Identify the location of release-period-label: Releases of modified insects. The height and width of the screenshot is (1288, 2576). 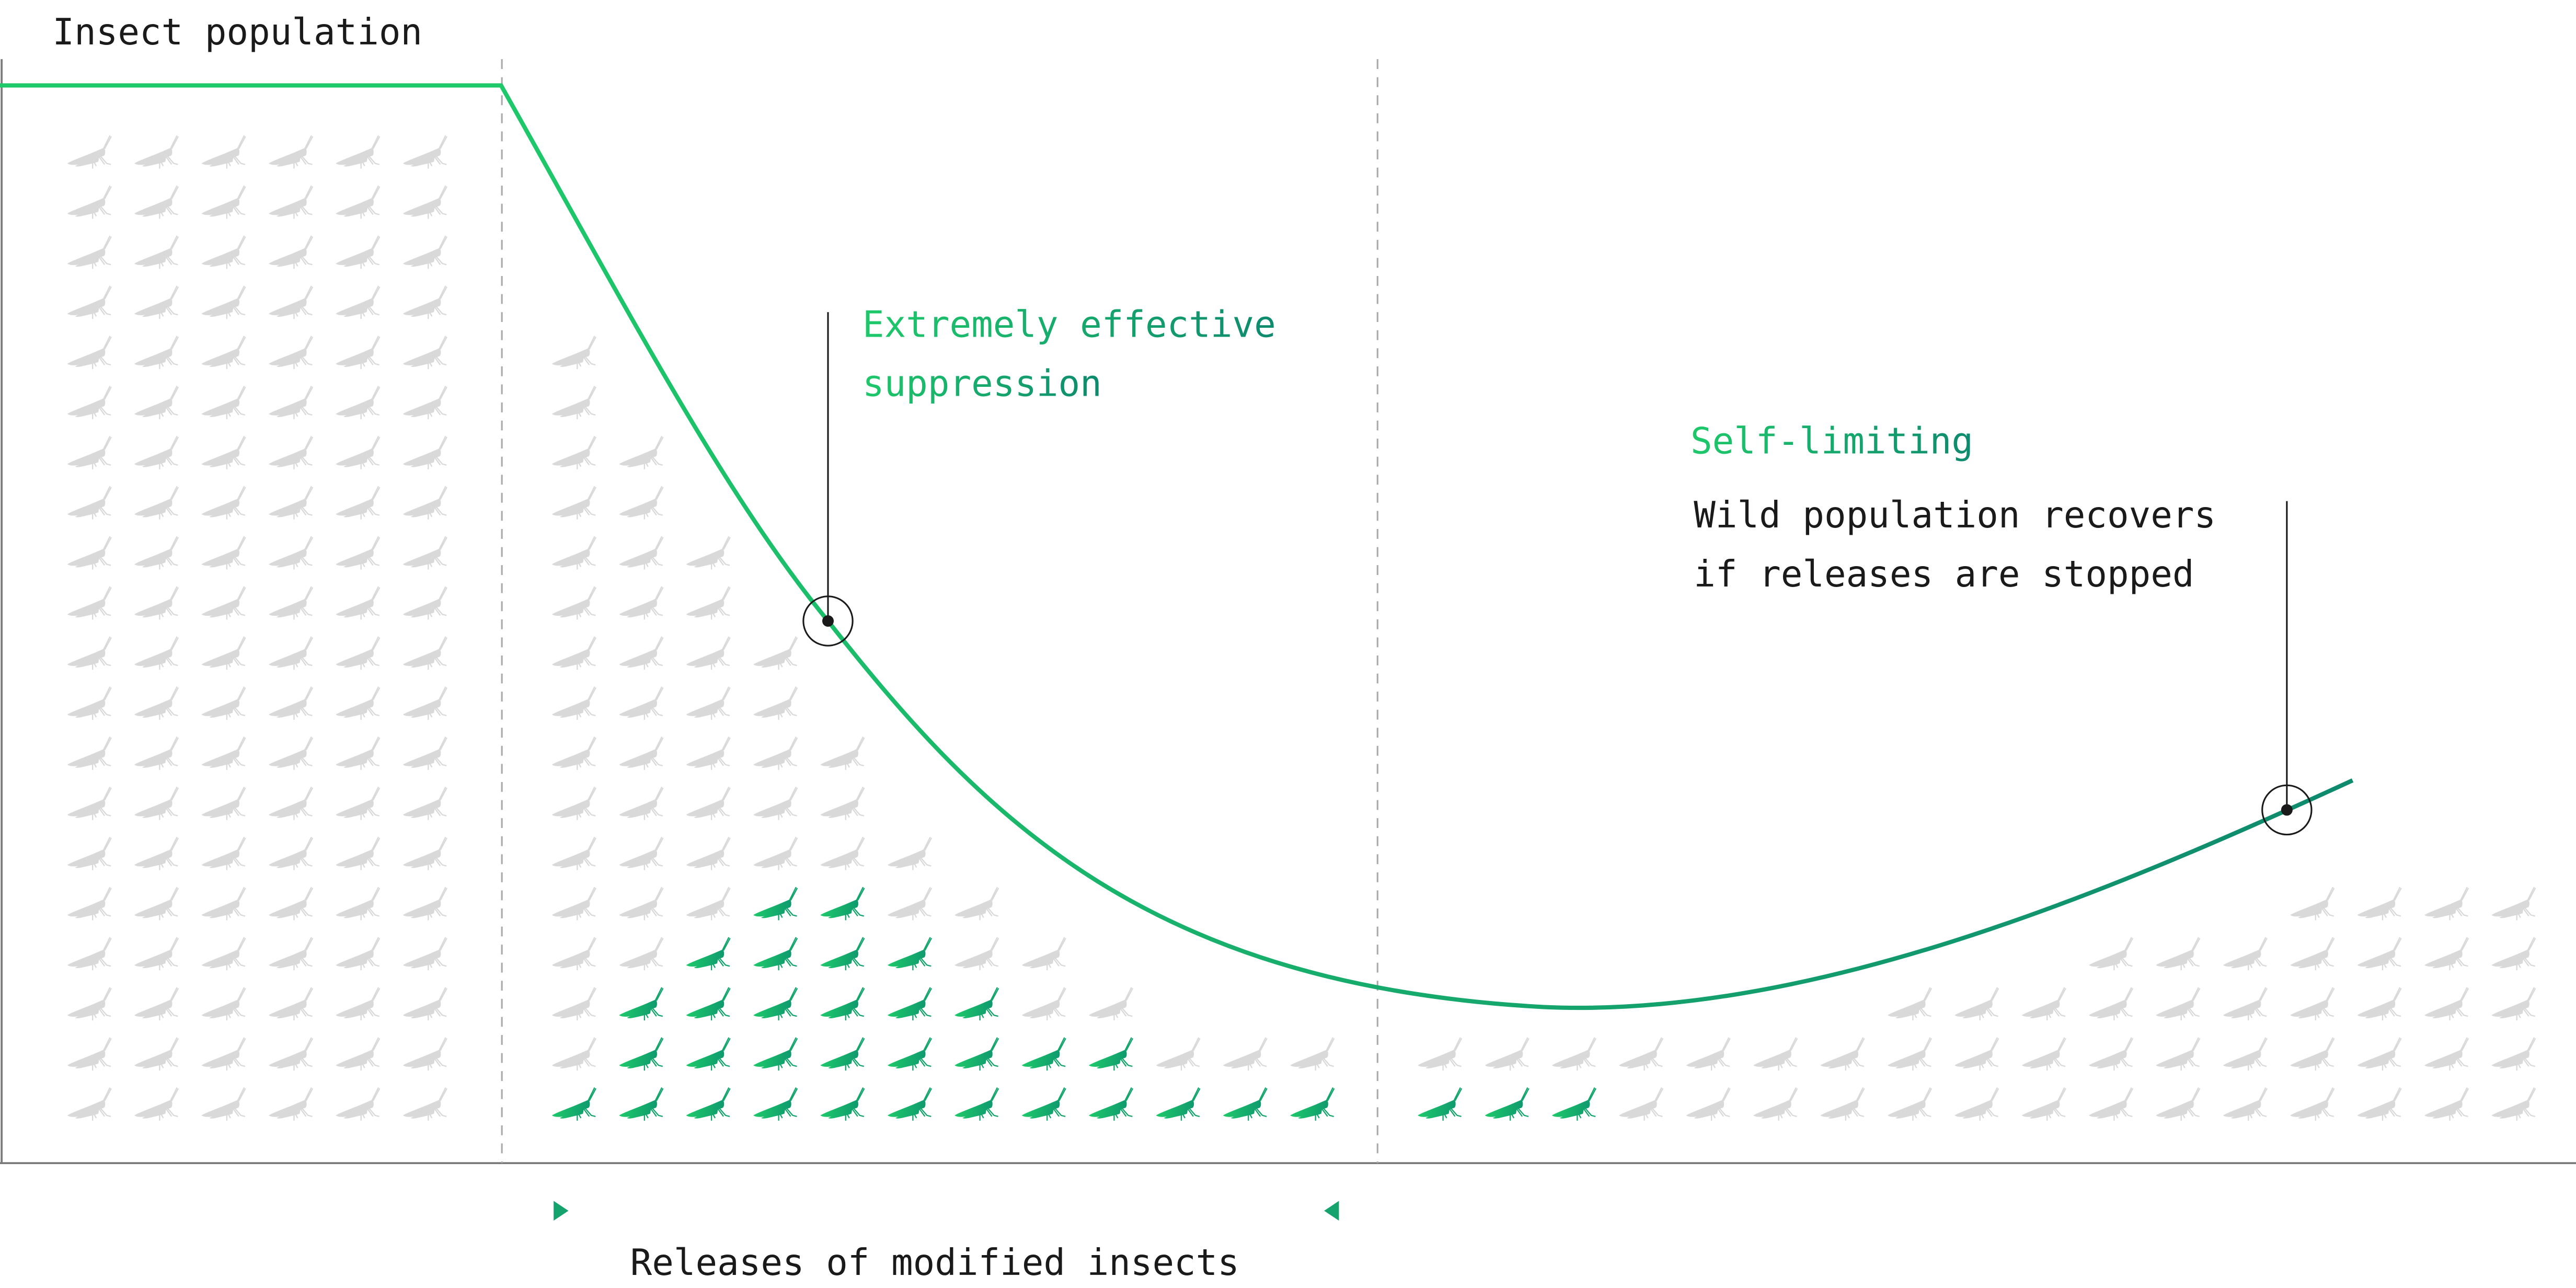
(934, 1263).